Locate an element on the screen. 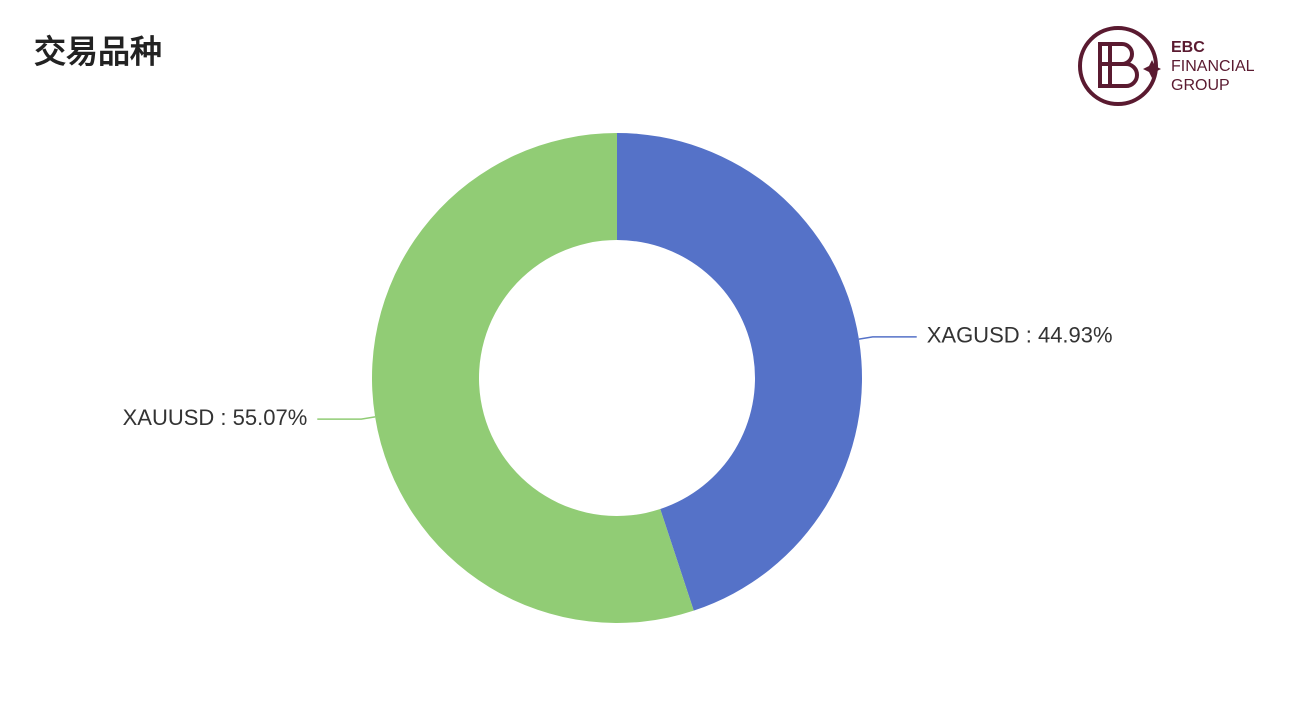  logo-text: EBC is located at coordinates (1188, 47).